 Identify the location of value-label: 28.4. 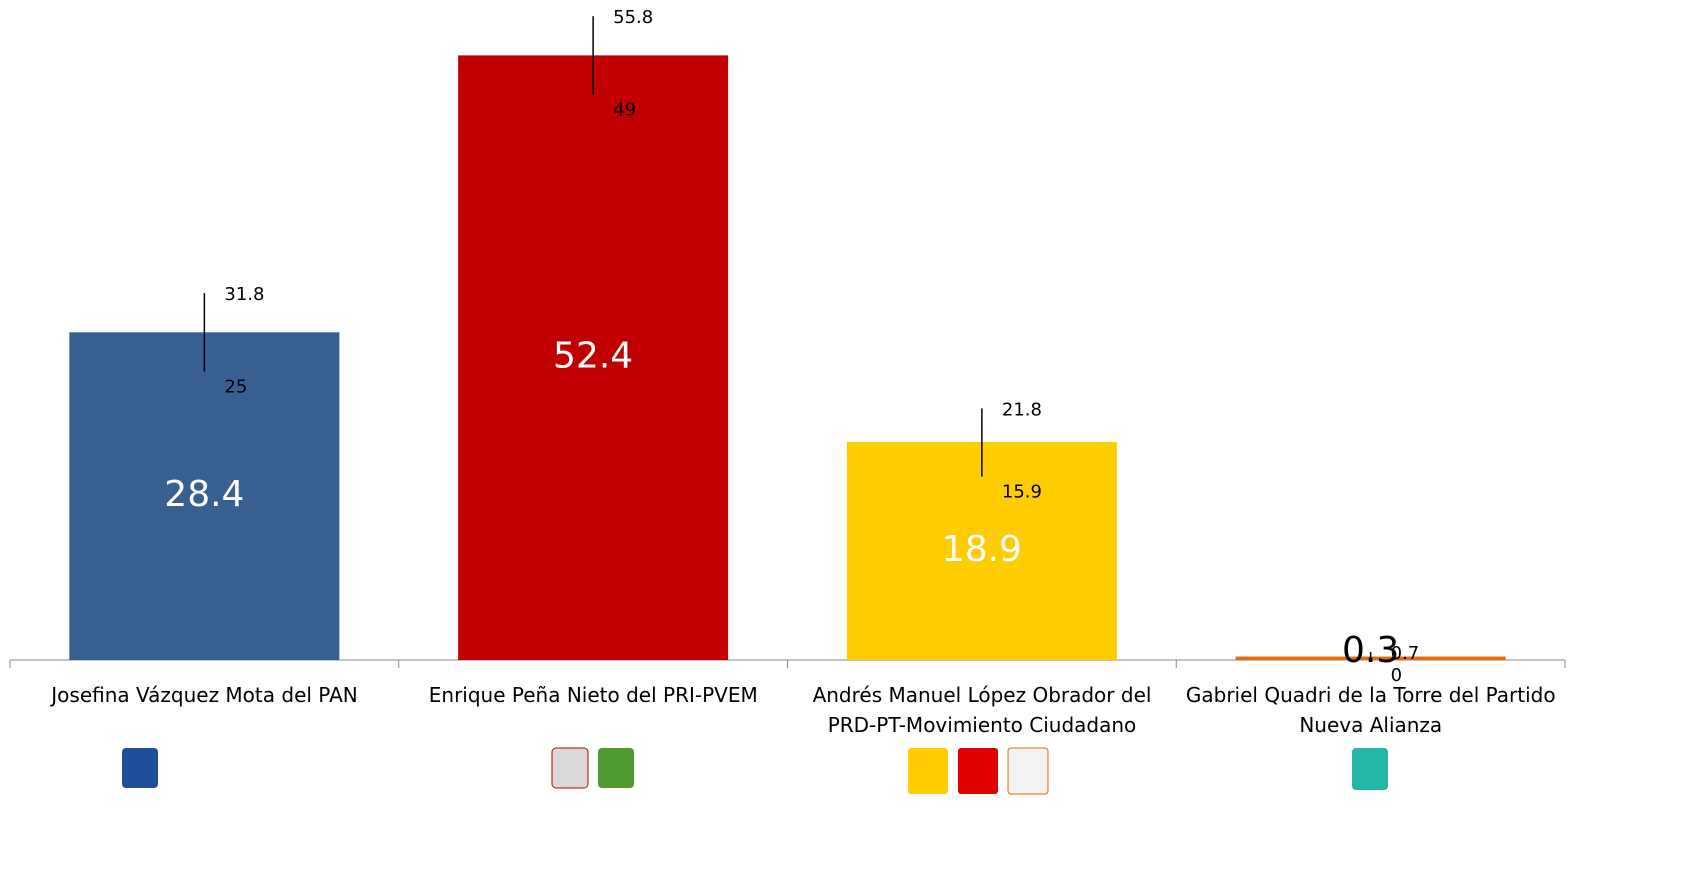
(204, 494).